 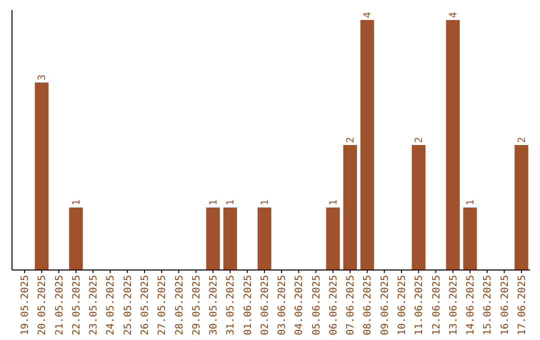 I want to click on x-tick-label: 19.05.2025, so click(x=26, y=305).